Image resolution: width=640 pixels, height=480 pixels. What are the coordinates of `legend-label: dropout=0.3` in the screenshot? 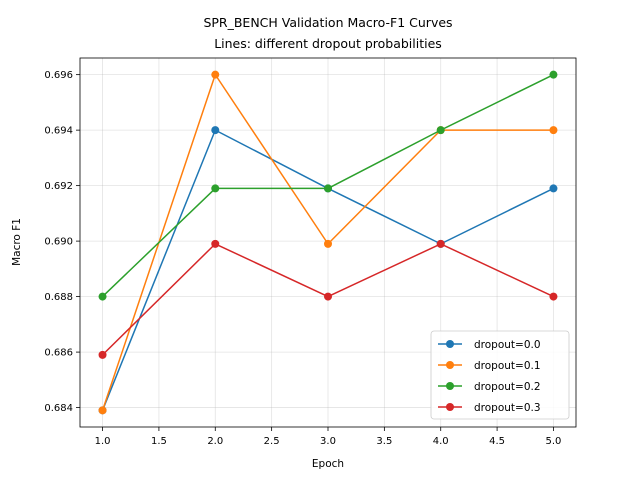 It's located at (507, 408).